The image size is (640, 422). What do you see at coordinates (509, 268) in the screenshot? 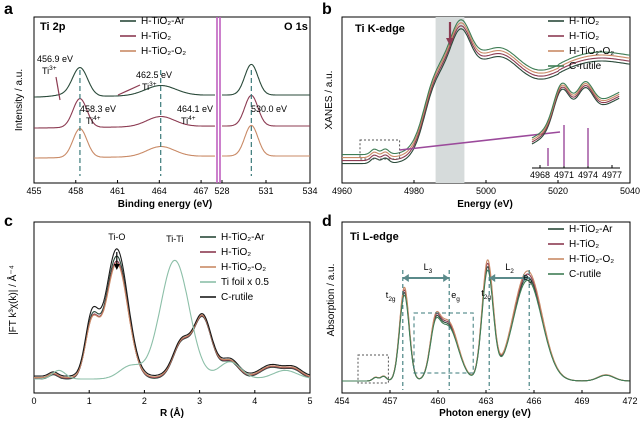
I see `panel-d-label-5: L2` at bounding box center [509, 268].